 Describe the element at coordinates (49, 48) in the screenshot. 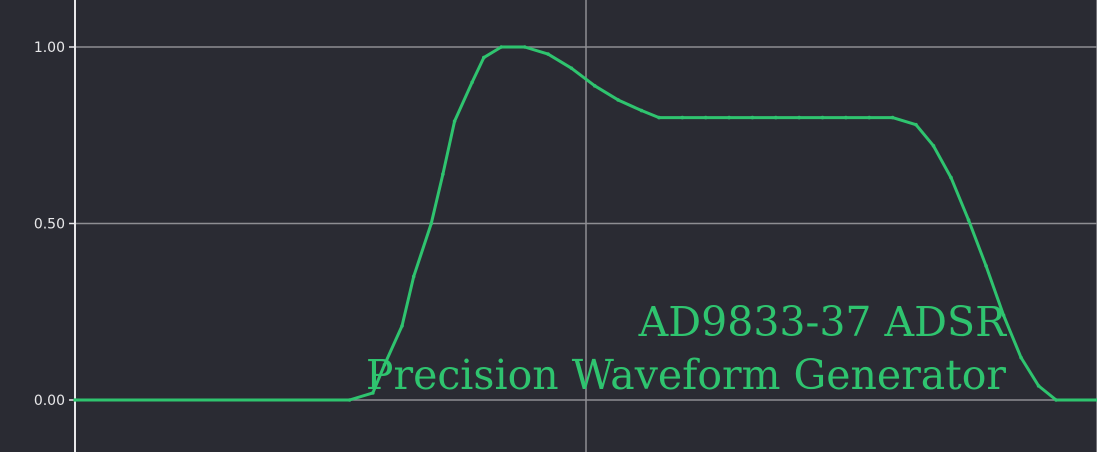

I see `y-axis-tick-label: 1.00` at that location.